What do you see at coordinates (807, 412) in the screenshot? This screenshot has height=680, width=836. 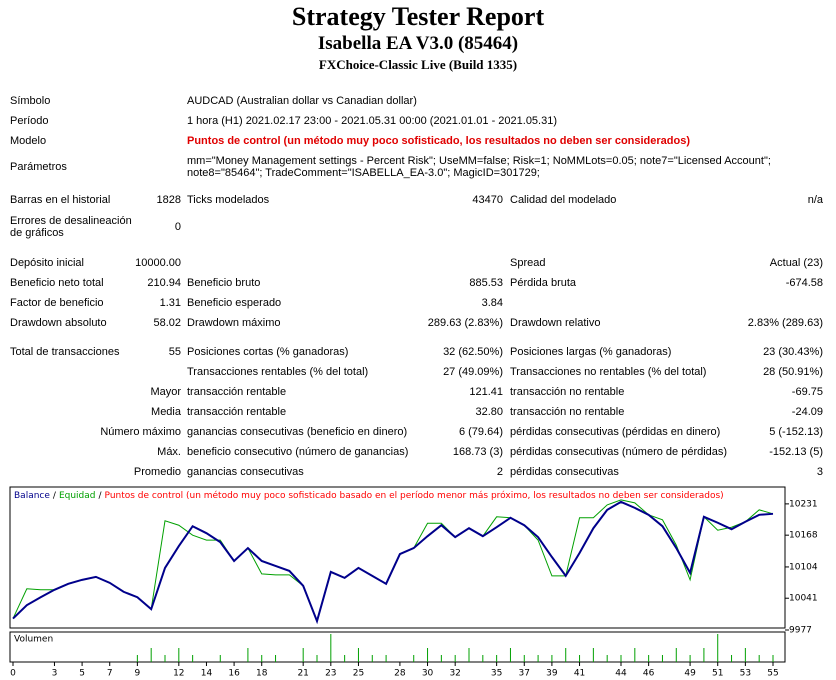 I see `stat-value: -24.09` at bounding box center [807, 412].